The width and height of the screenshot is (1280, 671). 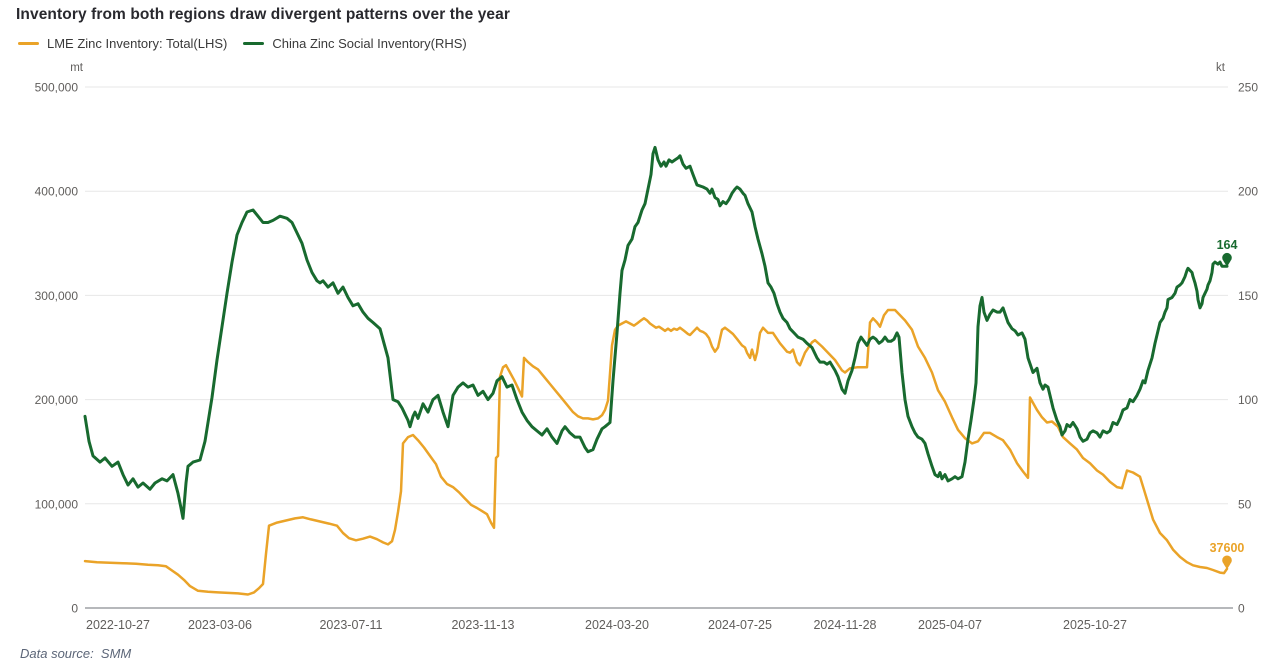 What do you see at coordinates (617, 625) in the screenshot?
I see `x-axis-tick-label: 2024-03-20` at bounding box center [617, 625].